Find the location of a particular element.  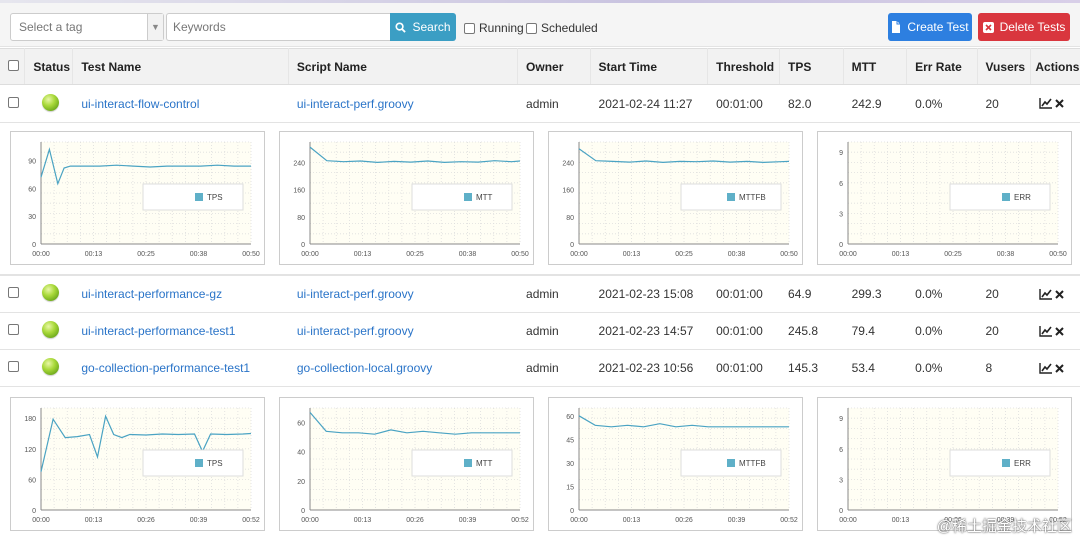

col-owner: Owner is located at coordinates (554, 66).